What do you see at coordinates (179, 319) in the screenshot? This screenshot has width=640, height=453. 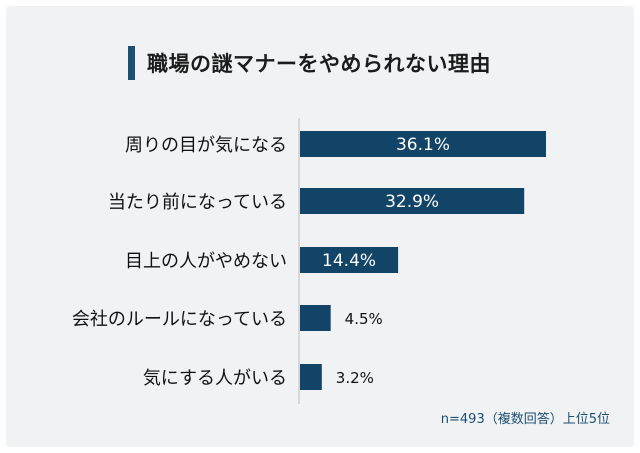 I see `category-label: 会社のルールになっている` at bounding box center [179, 319].